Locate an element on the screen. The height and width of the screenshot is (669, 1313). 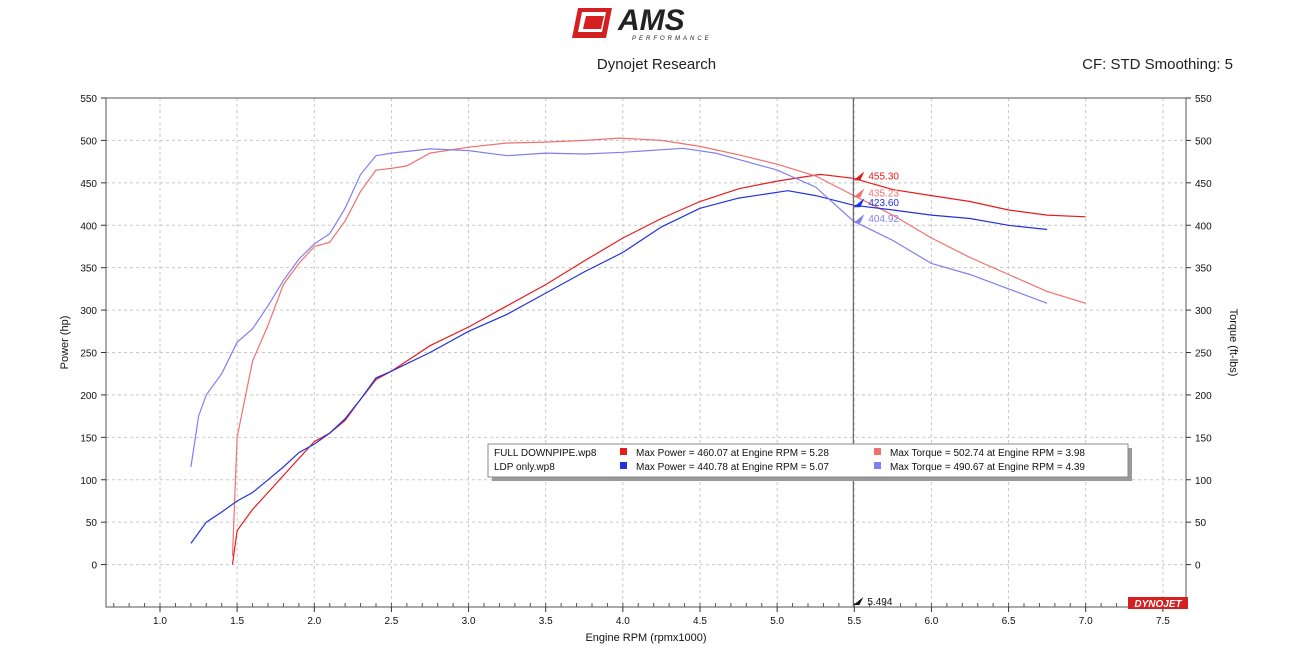
y2-tick-label: 50 is located at coordinates (1201, 523).